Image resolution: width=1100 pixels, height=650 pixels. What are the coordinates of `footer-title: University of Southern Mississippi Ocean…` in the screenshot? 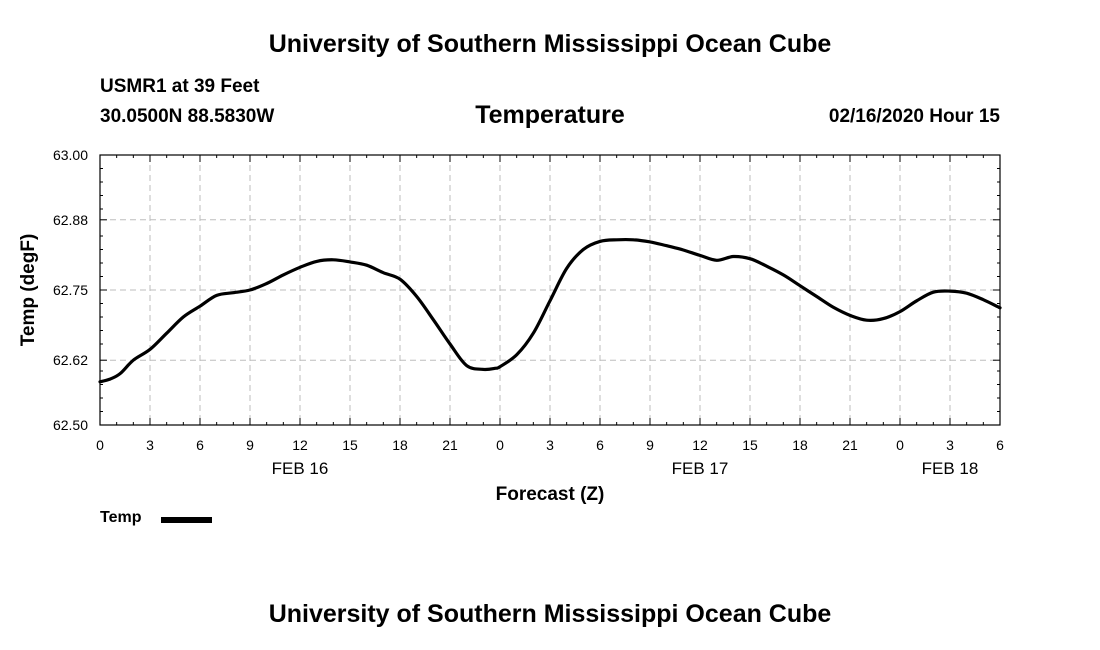 It's located at (550, 614).